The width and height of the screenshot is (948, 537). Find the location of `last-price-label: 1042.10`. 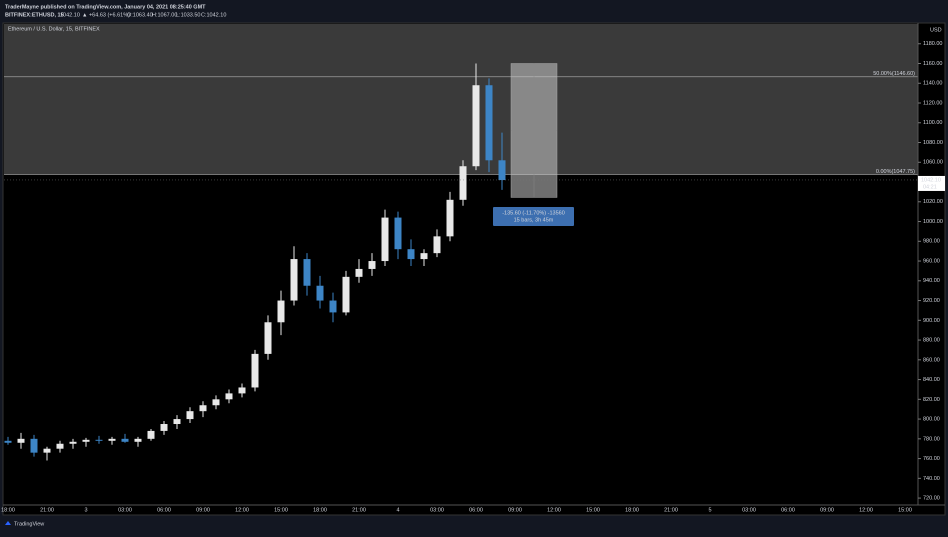

last-price-label: 1042.10 is located at coordinates (931, 180).